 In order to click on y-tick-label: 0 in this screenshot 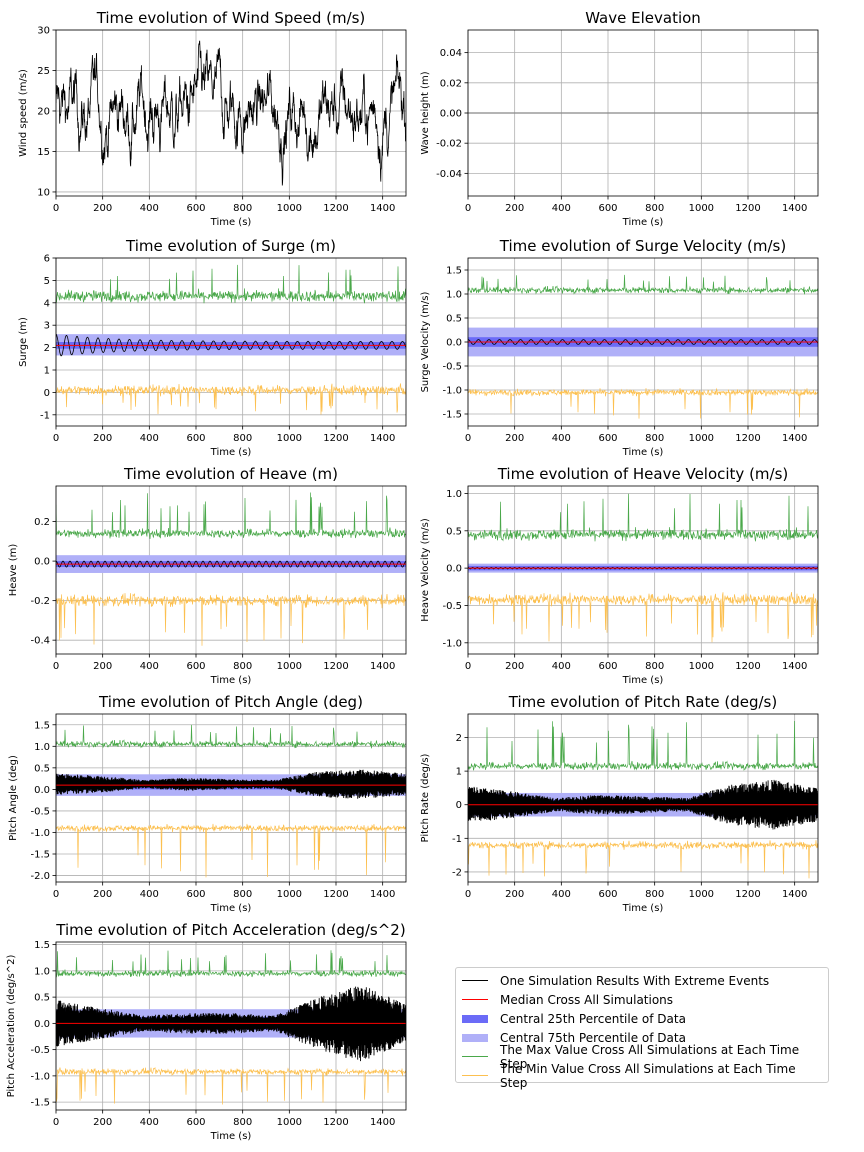, I will do `click(47, 393)`.